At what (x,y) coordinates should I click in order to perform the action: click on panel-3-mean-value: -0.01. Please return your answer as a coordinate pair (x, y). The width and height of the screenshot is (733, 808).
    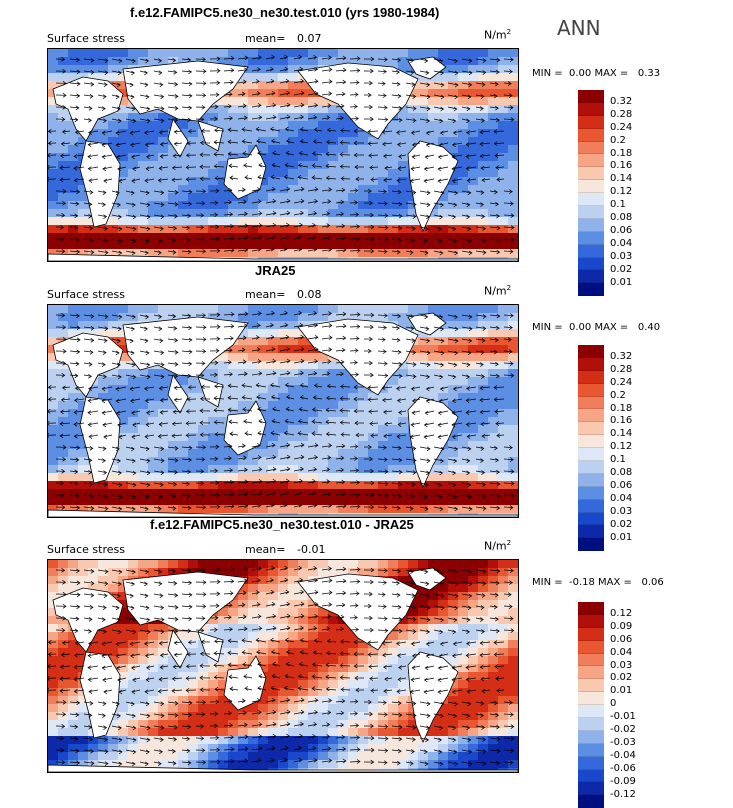
    Looking at the image, I should click on (311, 549).